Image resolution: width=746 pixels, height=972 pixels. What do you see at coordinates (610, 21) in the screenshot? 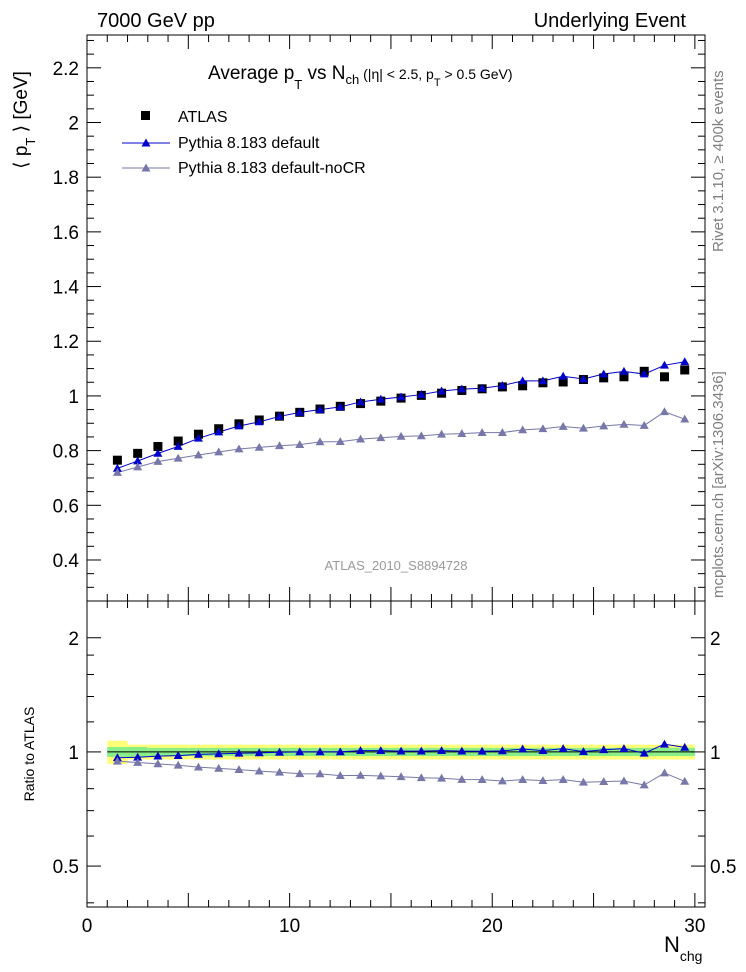
I see `event-type-label: Underlying Event` at bounding box center [610, 21].